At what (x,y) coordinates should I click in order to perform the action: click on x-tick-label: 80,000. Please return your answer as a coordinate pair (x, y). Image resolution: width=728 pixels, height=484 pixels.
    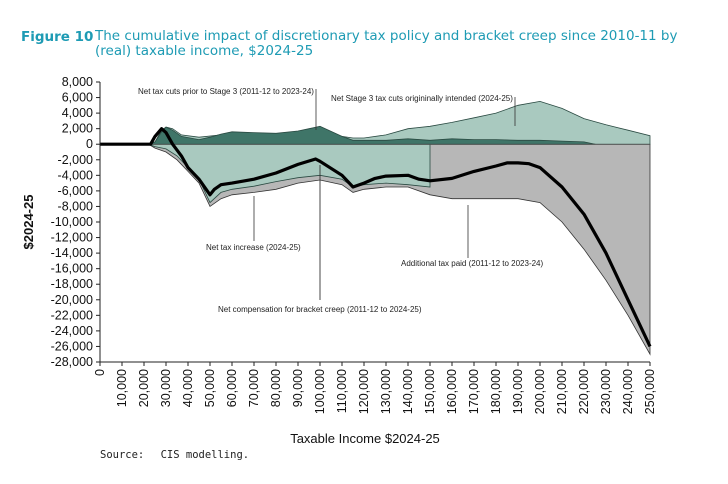
    Looking at the image, I should click on (276, 388).